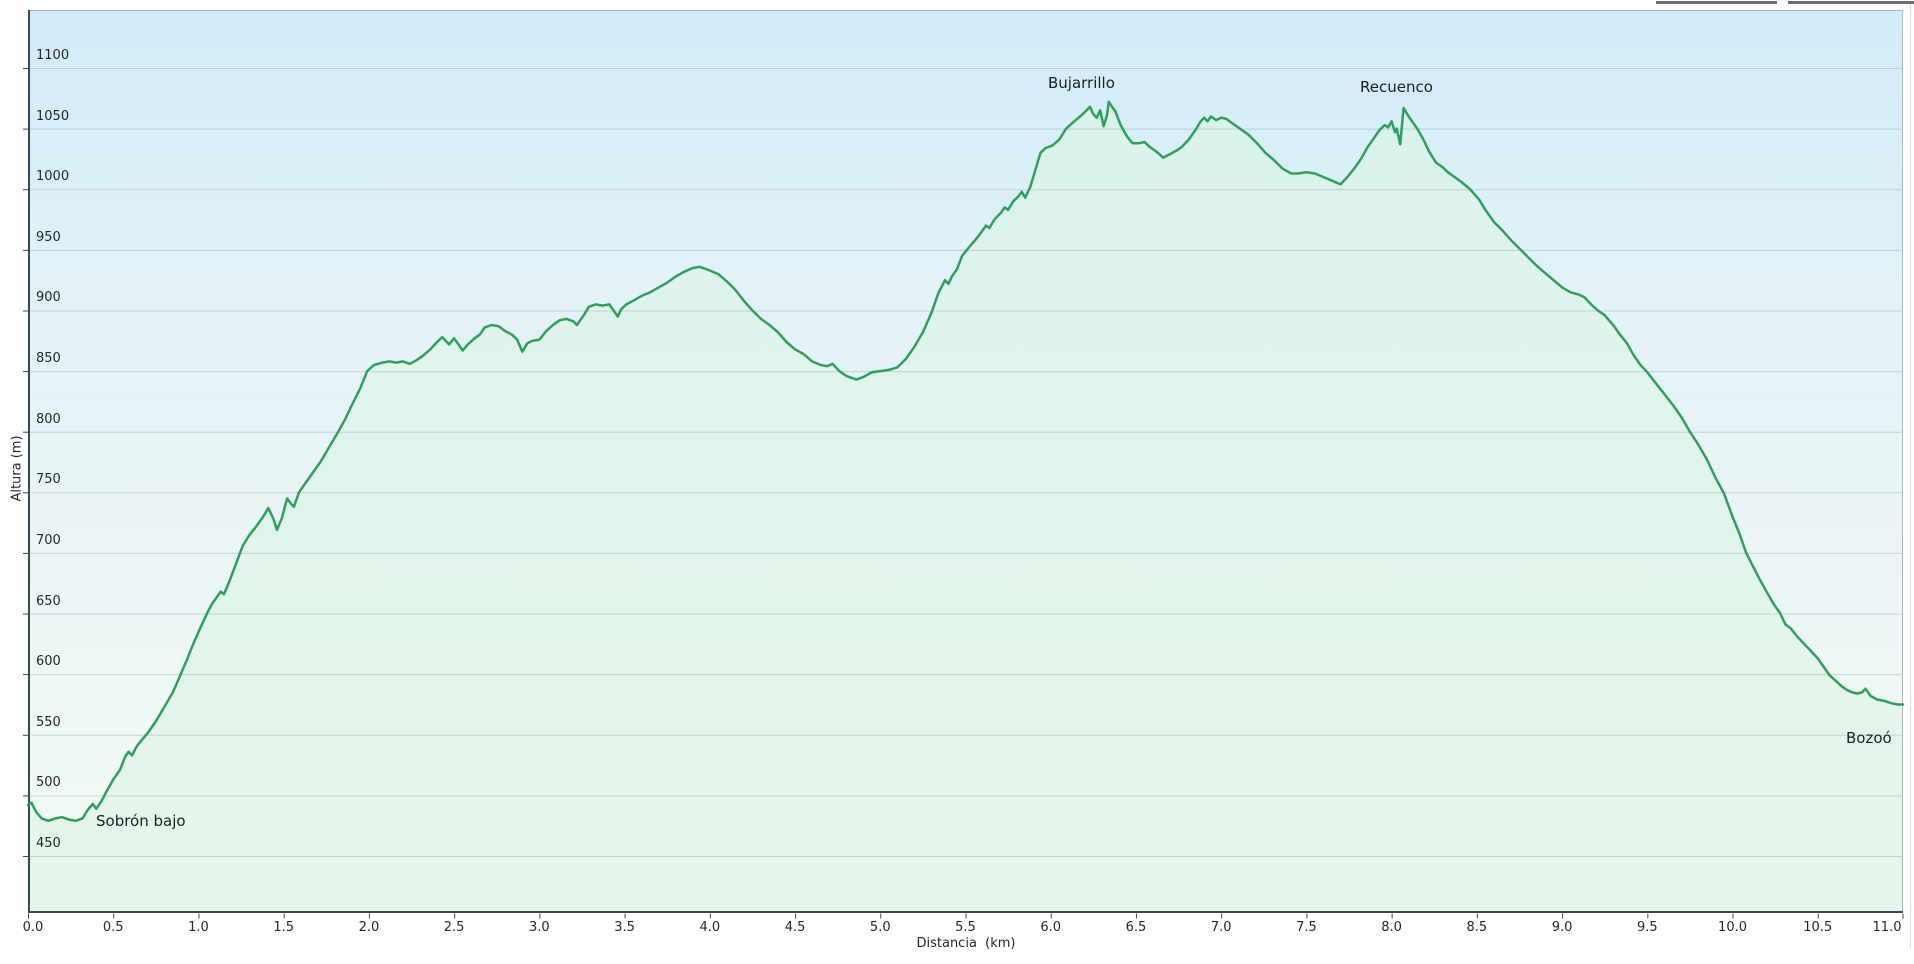 Image resolution: width=1914 pixels, height=964 pixels. I want to click on browser-tab-edge-left, so click(1716, 2).